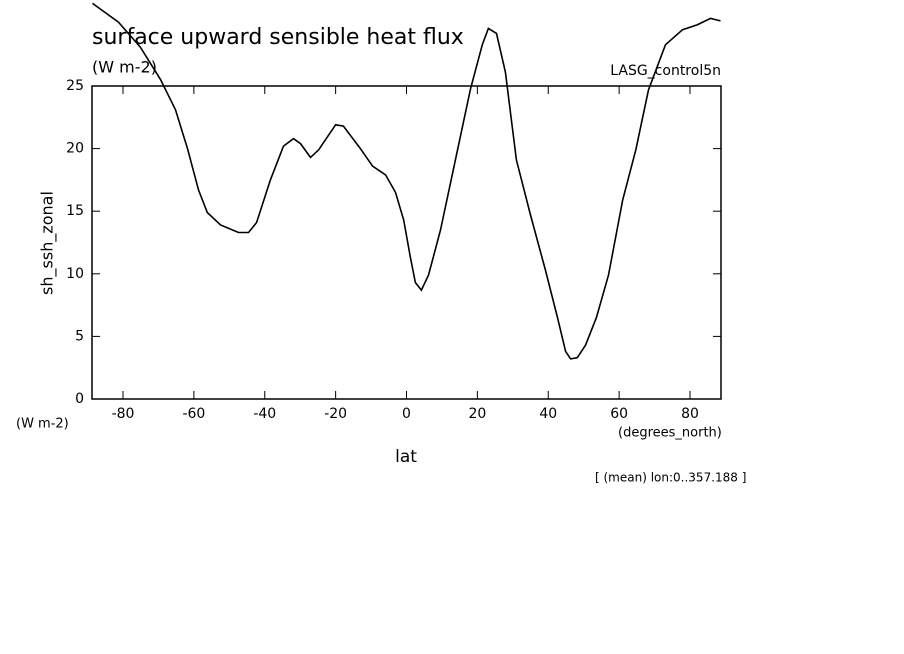 The width and height of the screenshot is (904, 654). What do you see at coordinates (619, 414) in the screenshot?
I see `x-tick-label: 60` at bounding box center [619, 414].